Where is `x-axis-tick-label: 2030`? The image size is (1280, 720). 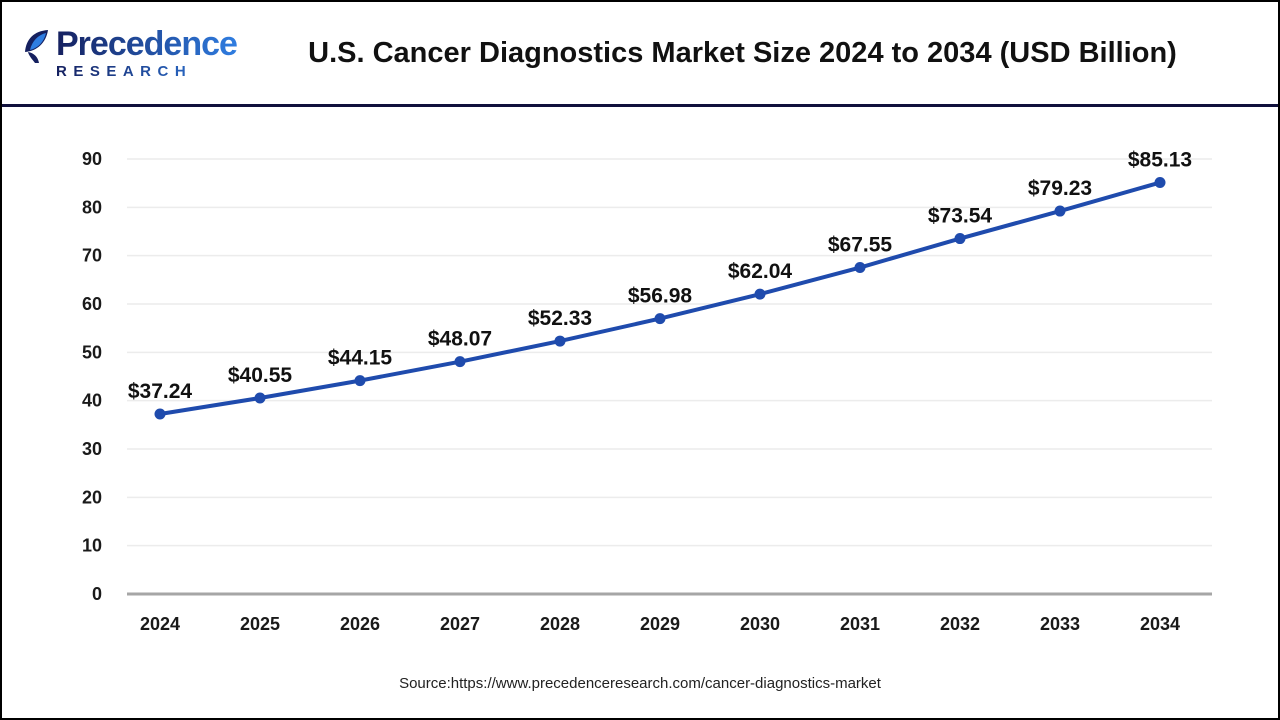
x-axis-tick-label: 2030 is located at coordinates (760, 624).